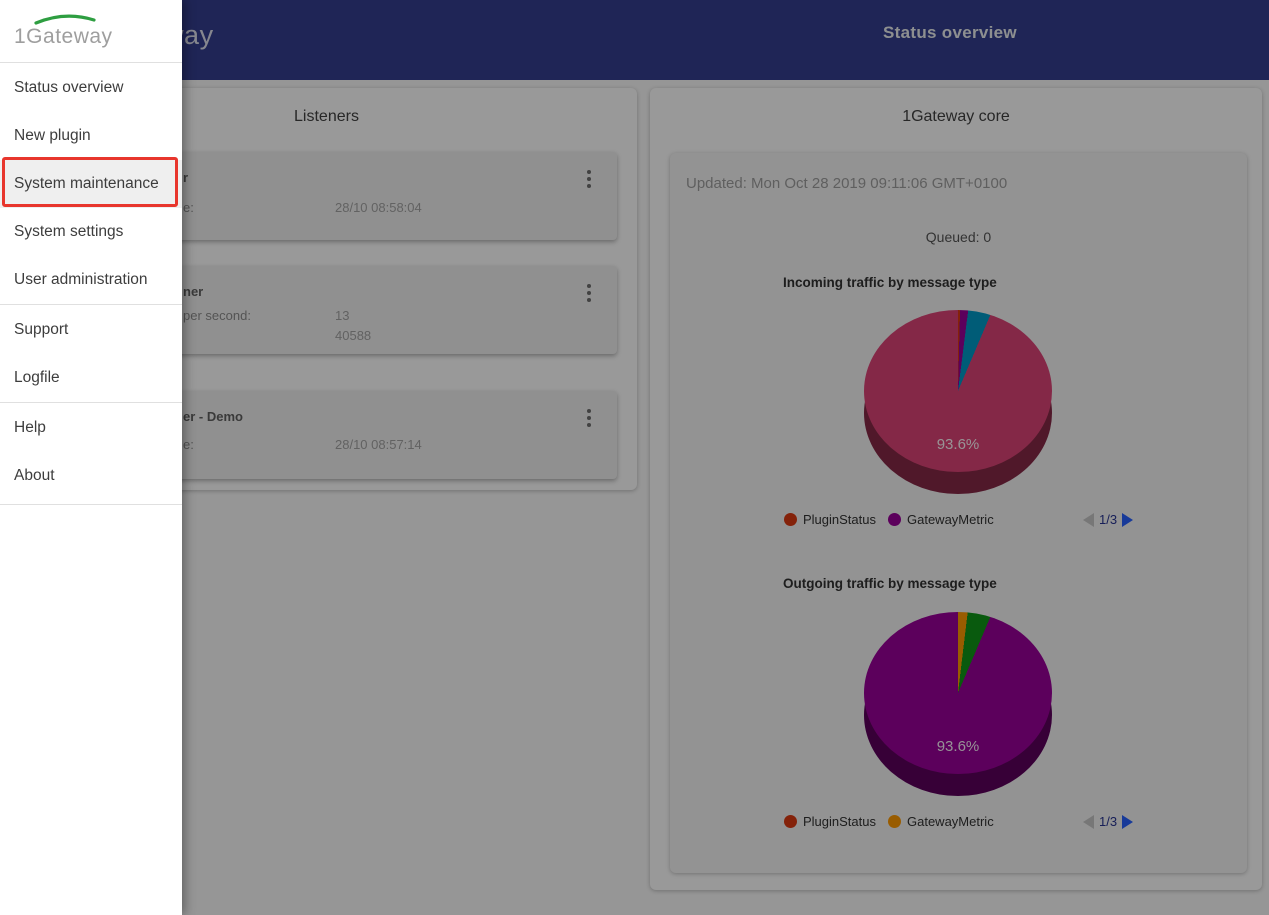 The width and height of the screenshot is (1269, 915). I want to click on sidebar-item-new-plugin: New plugin, so click(52, 135).